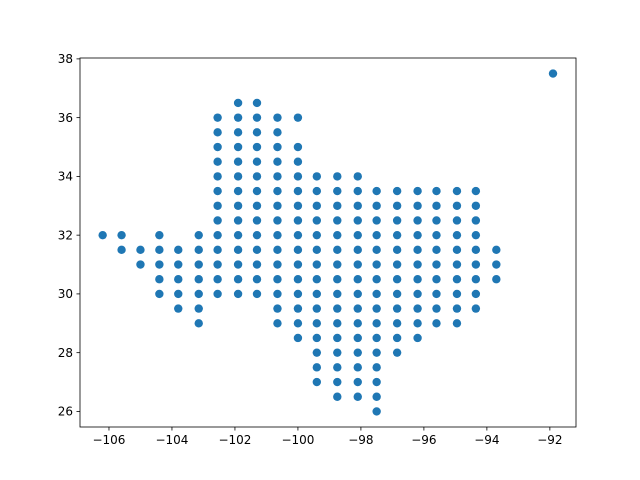  Describe the element at coordinates (69, 235) in the screenshot. I see `y-axis: 26 28 30 32 34 36 38` at that location.